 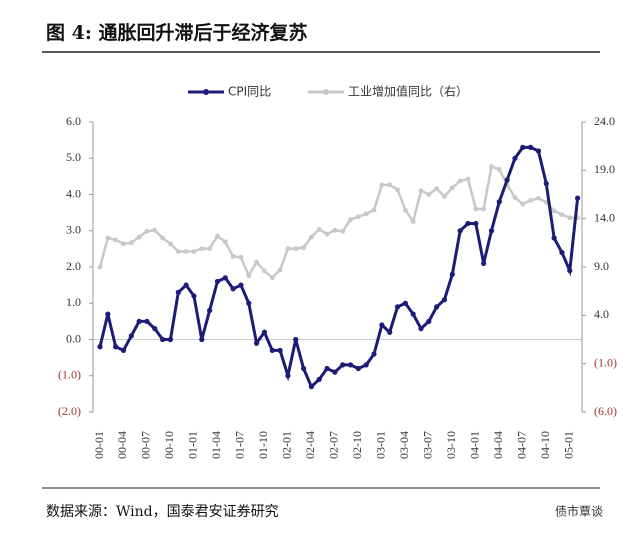 What do you see at coordinates (475, 445) in the screenshot?
I see `x-tick-label: 04-01` at bounding box center [475, 445].